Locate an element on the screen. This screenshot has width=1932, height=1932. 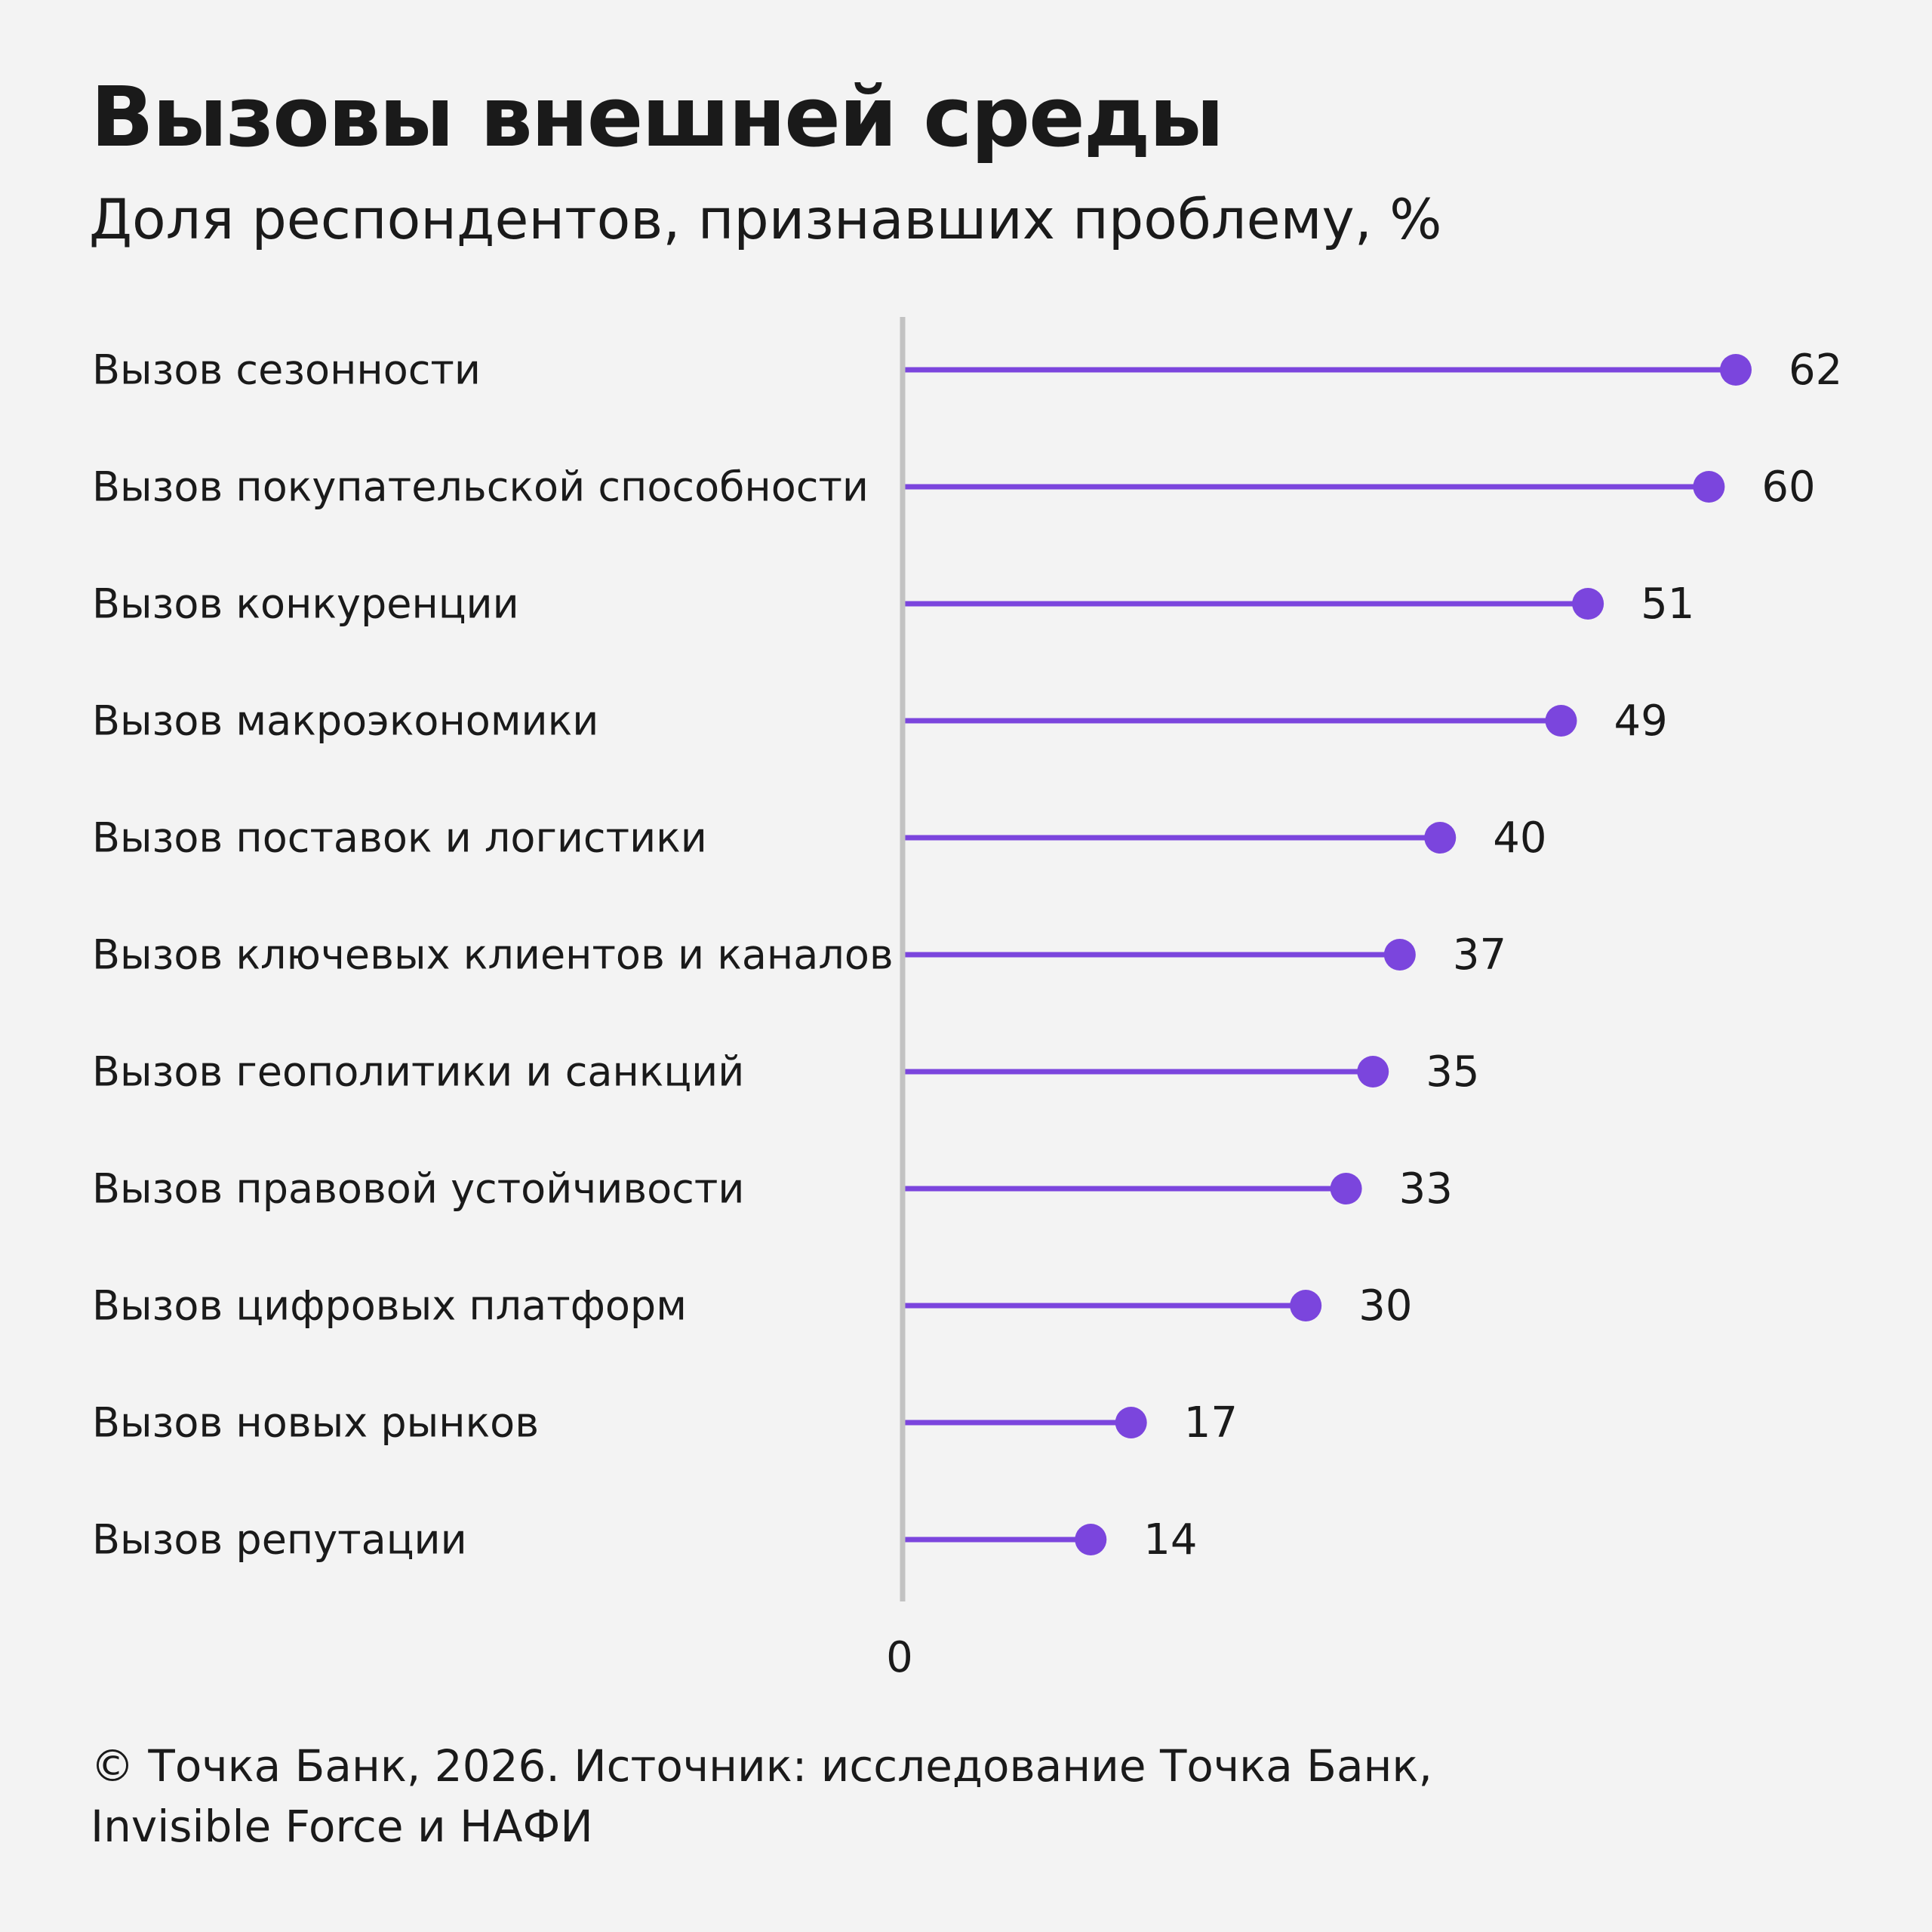
value-label: 33 is located at coordinates (1426, 1189).